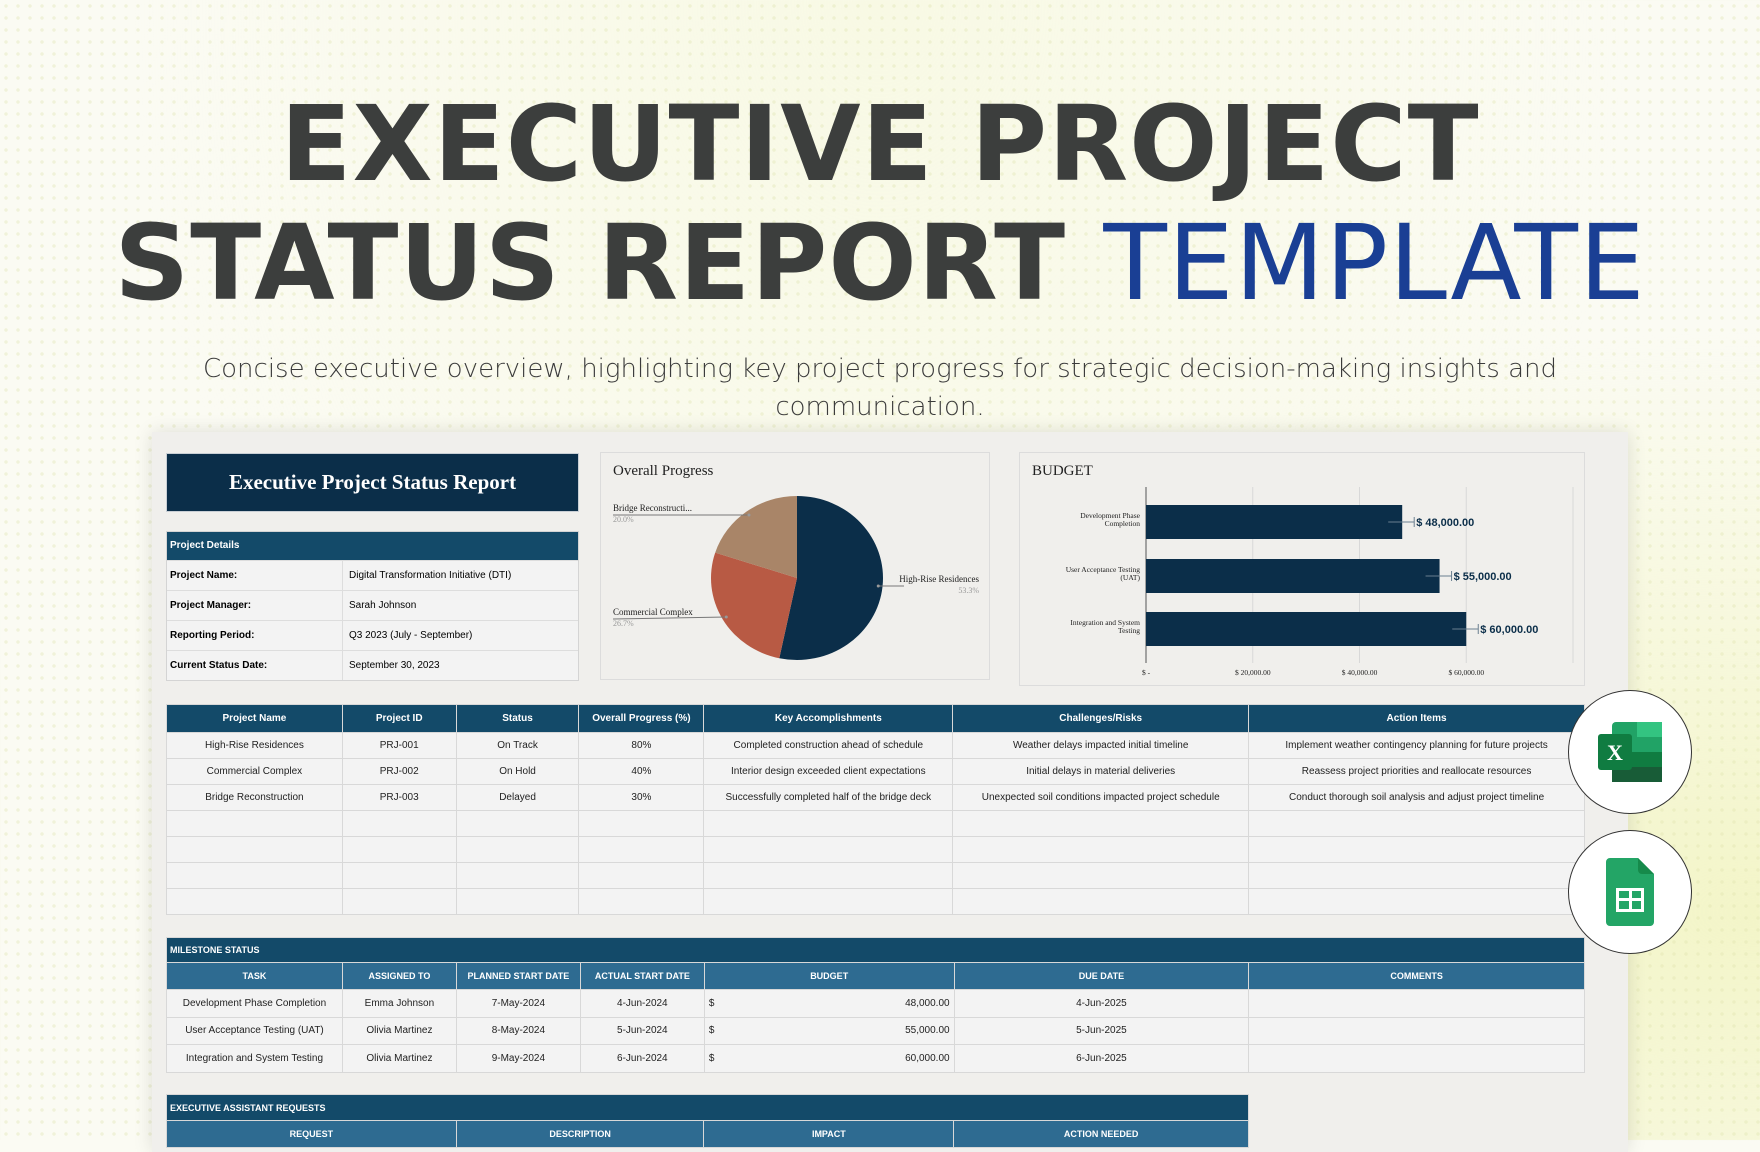  I want to click on milestone-planned: 9-May-2024, so click(518, 1059).